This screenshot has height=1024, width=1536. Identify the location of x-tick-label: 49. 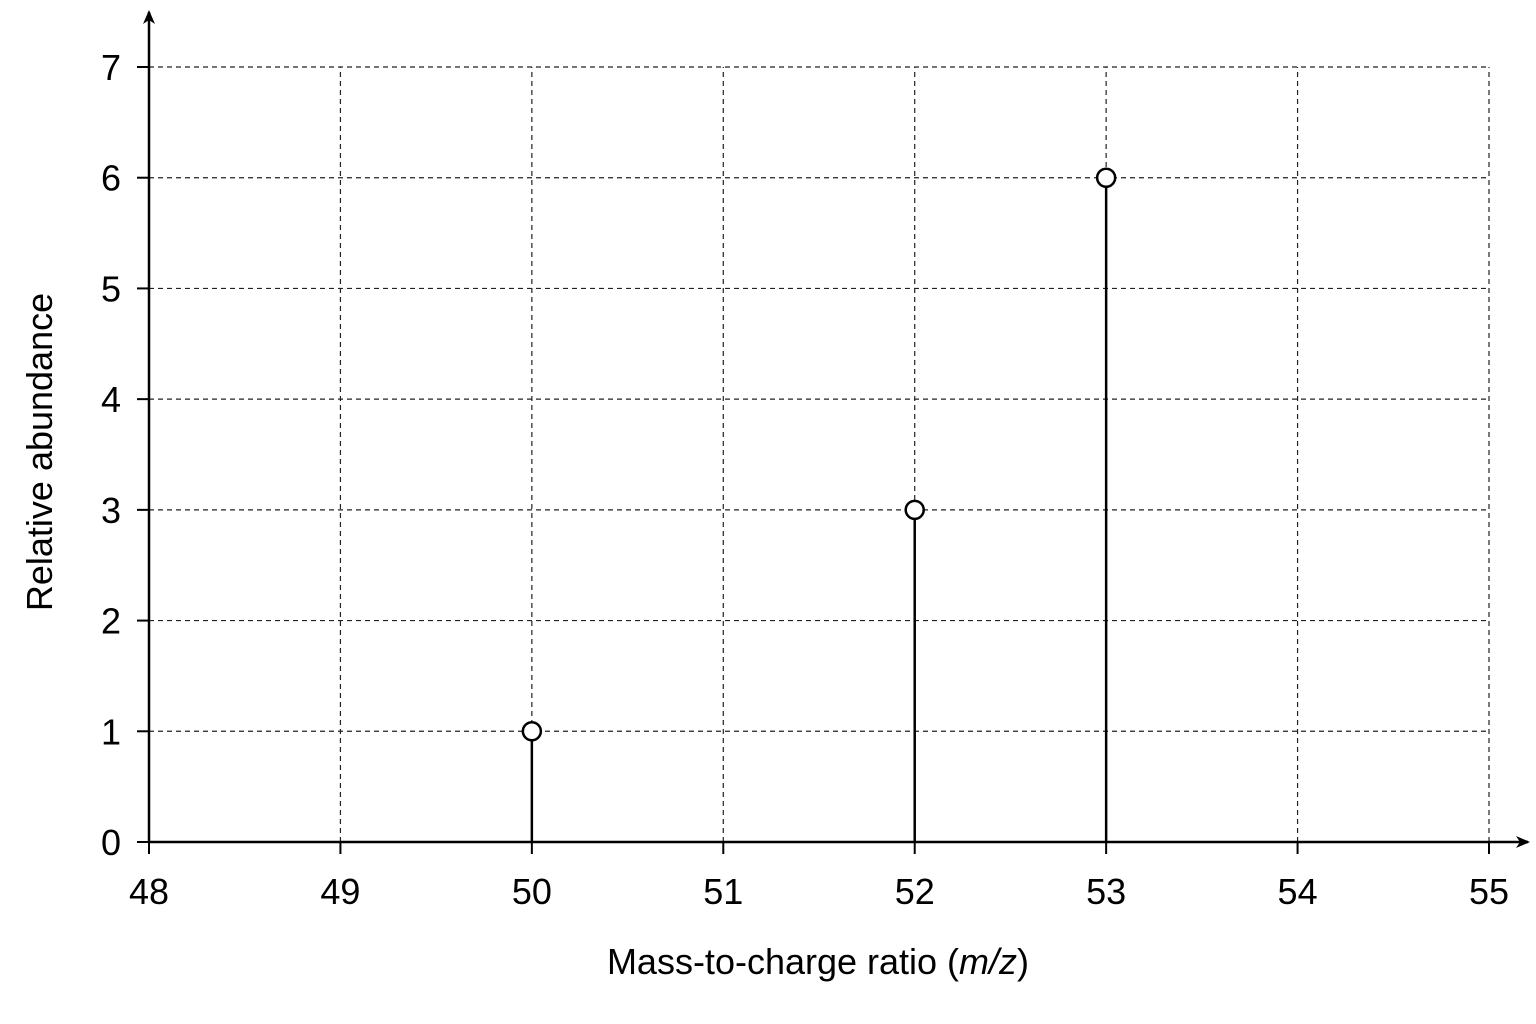
(340, 891).